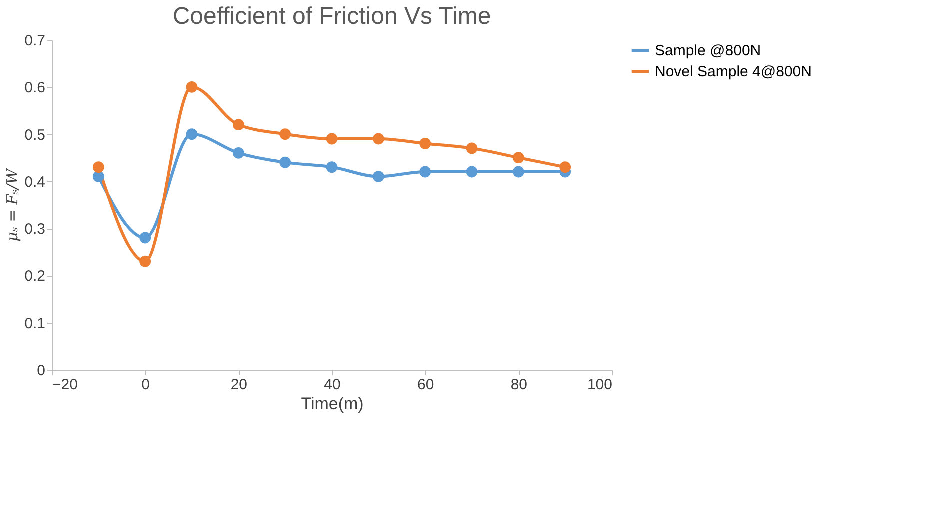 The width and height of the screenshot is (937, 514). I want to click on x-tick-label: 0, so click(146, 385).